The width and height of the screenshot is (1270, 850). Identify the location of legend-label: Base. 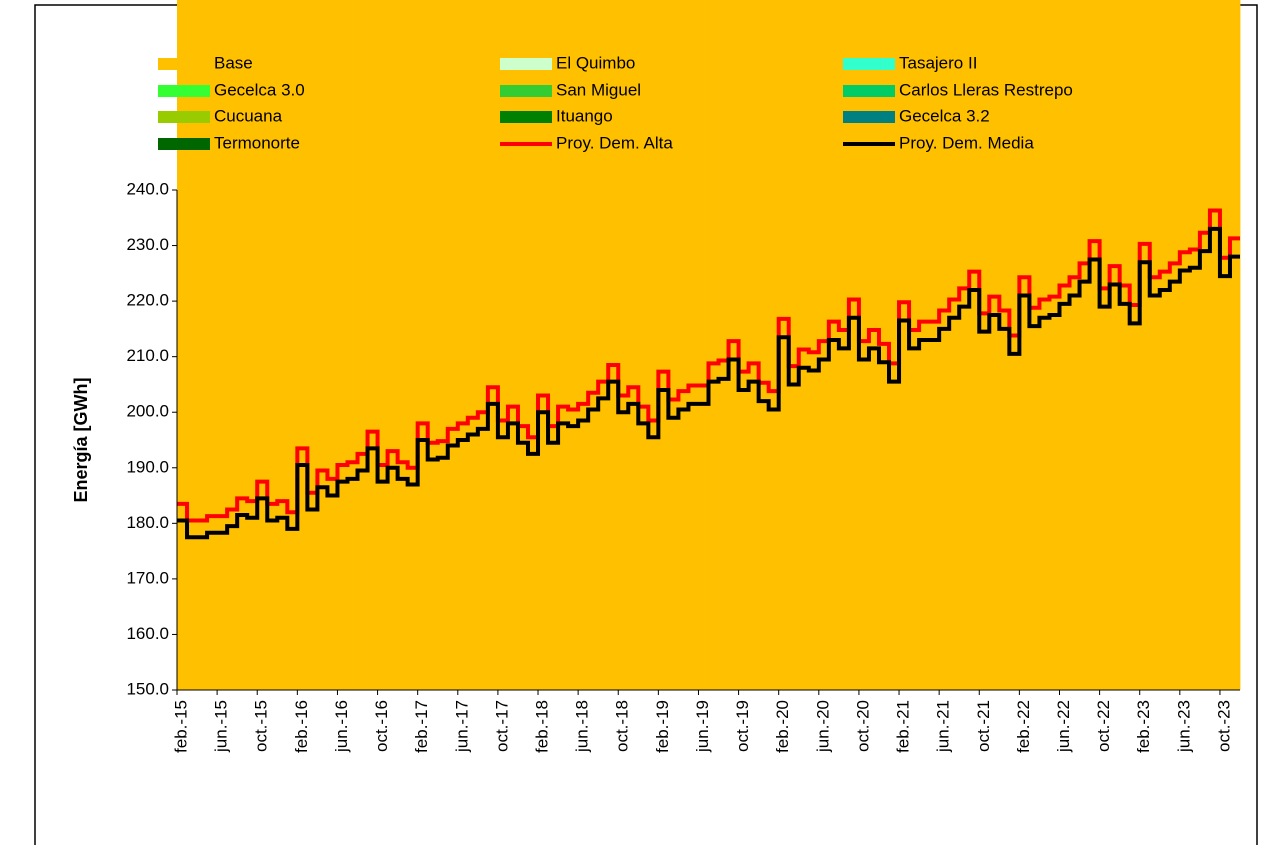
(233, 62).